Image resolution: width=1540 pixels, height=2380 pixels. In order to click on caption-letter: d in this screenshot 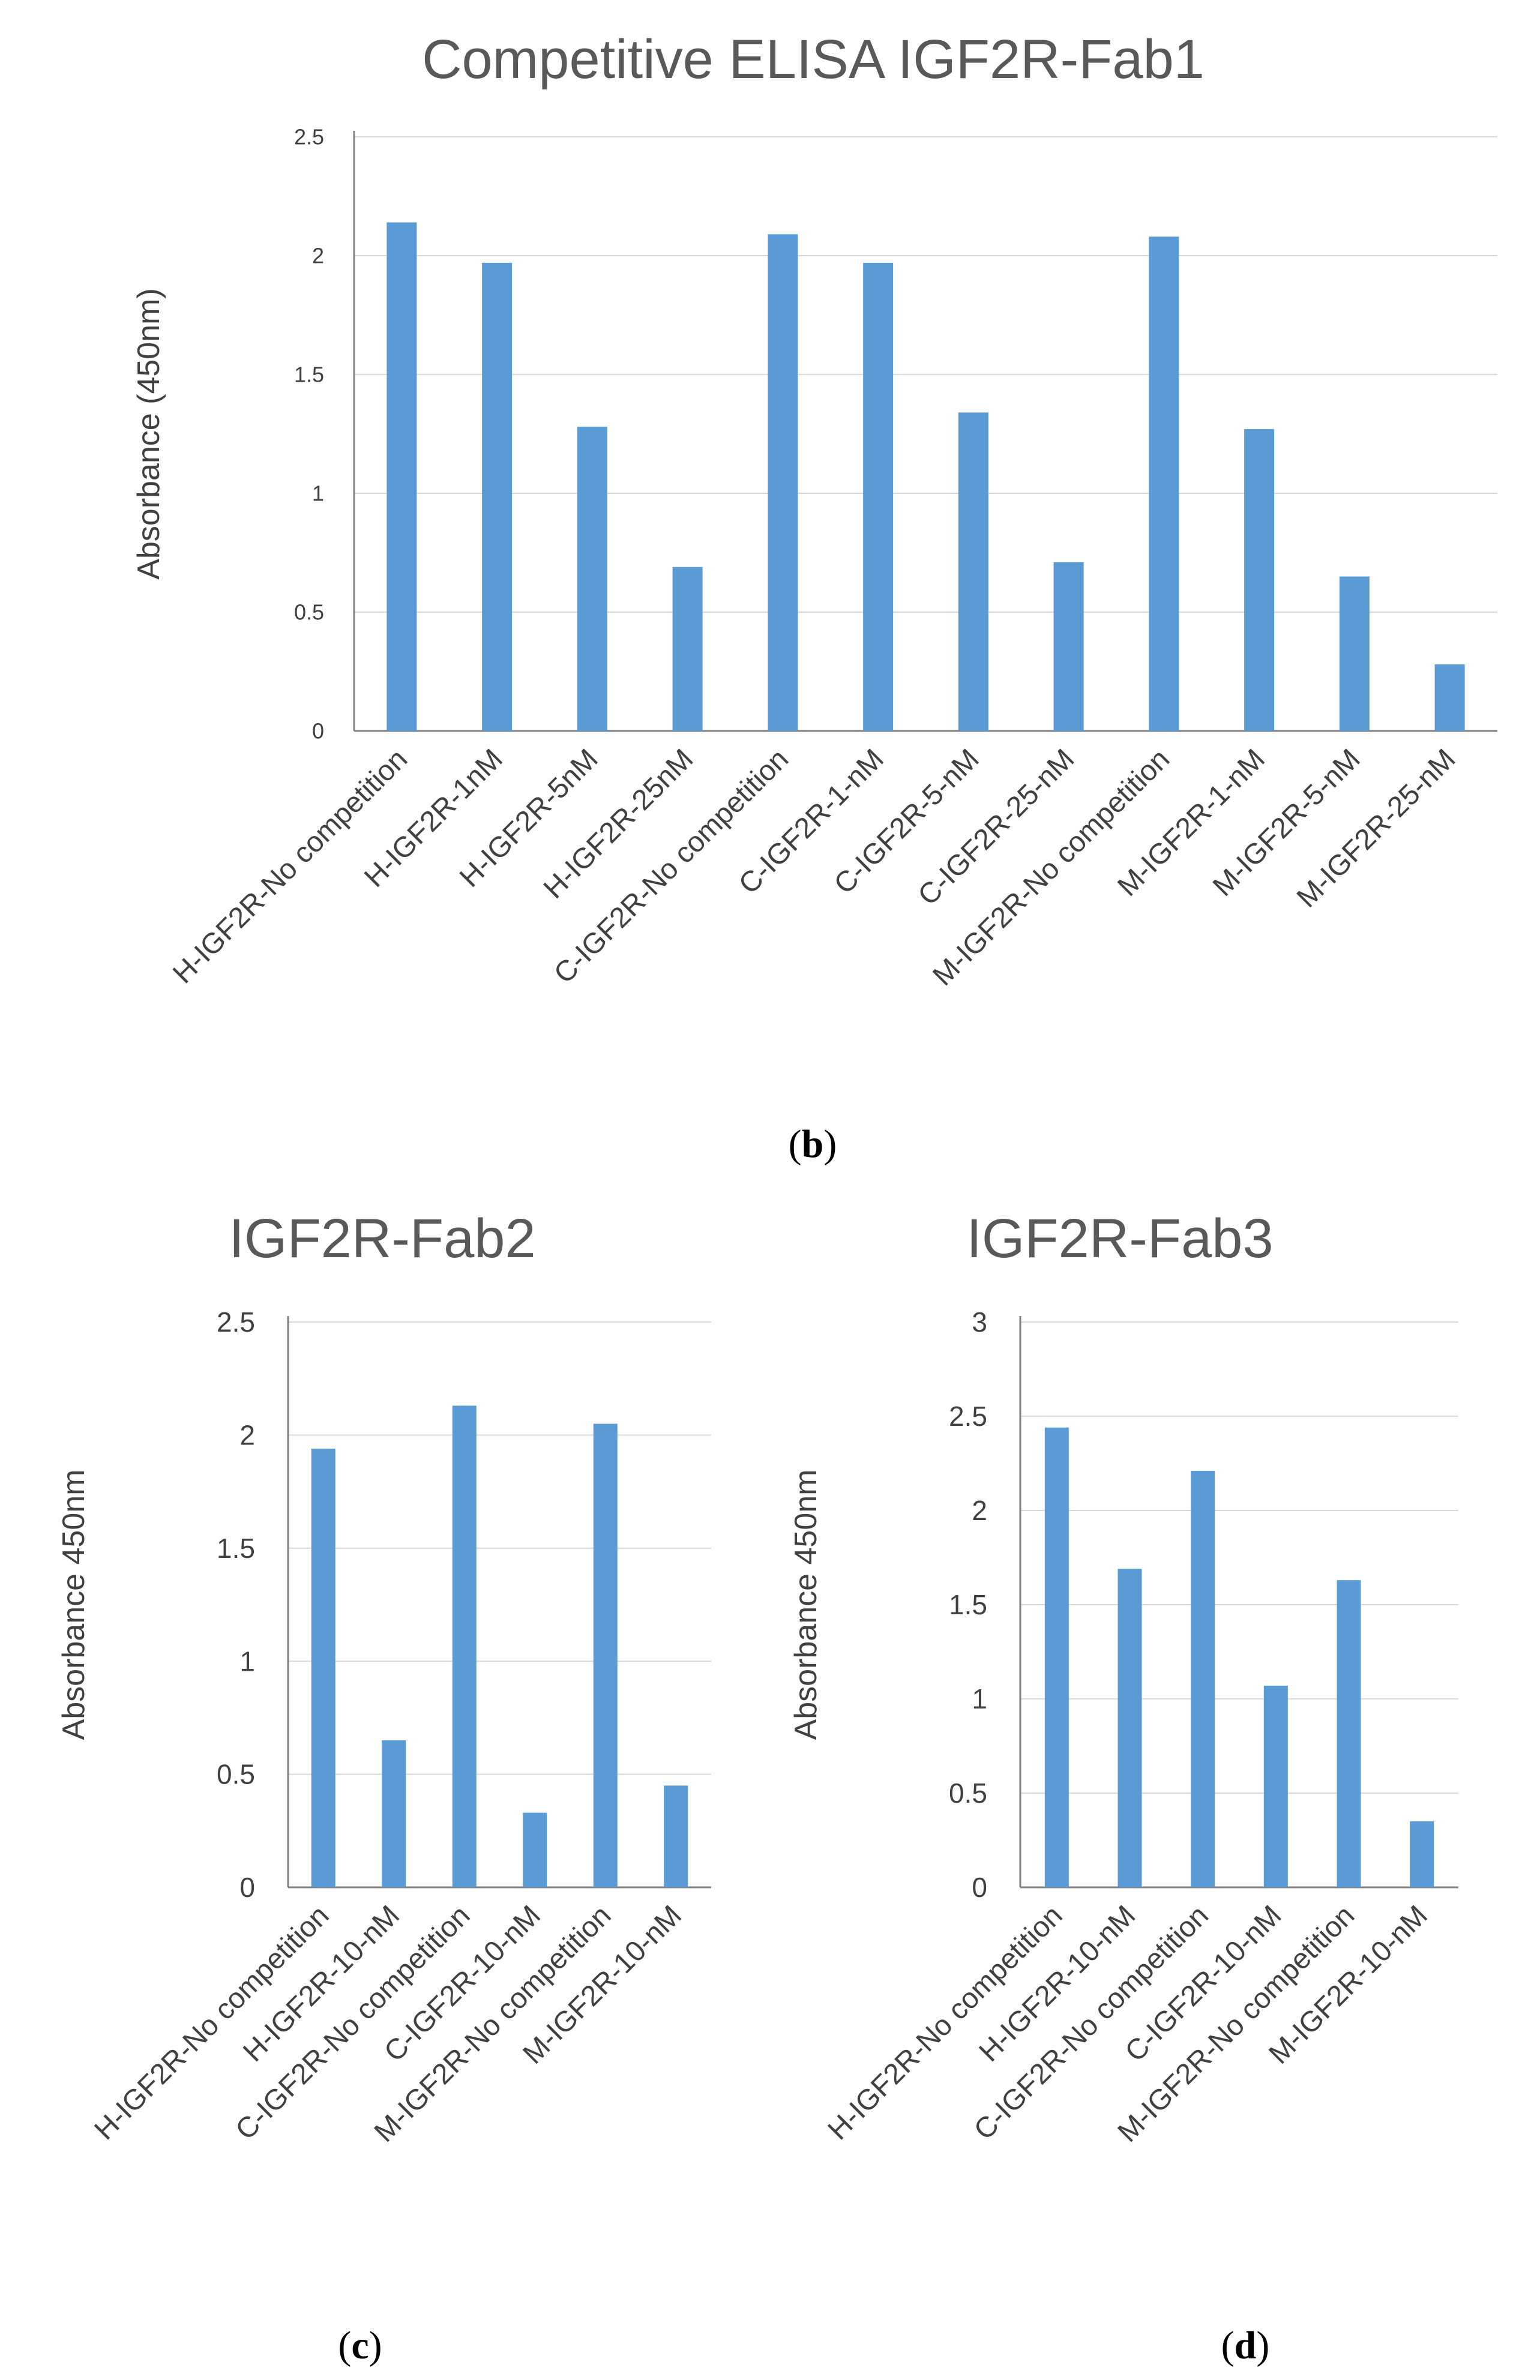, I will do `click(1246, 2345)`.